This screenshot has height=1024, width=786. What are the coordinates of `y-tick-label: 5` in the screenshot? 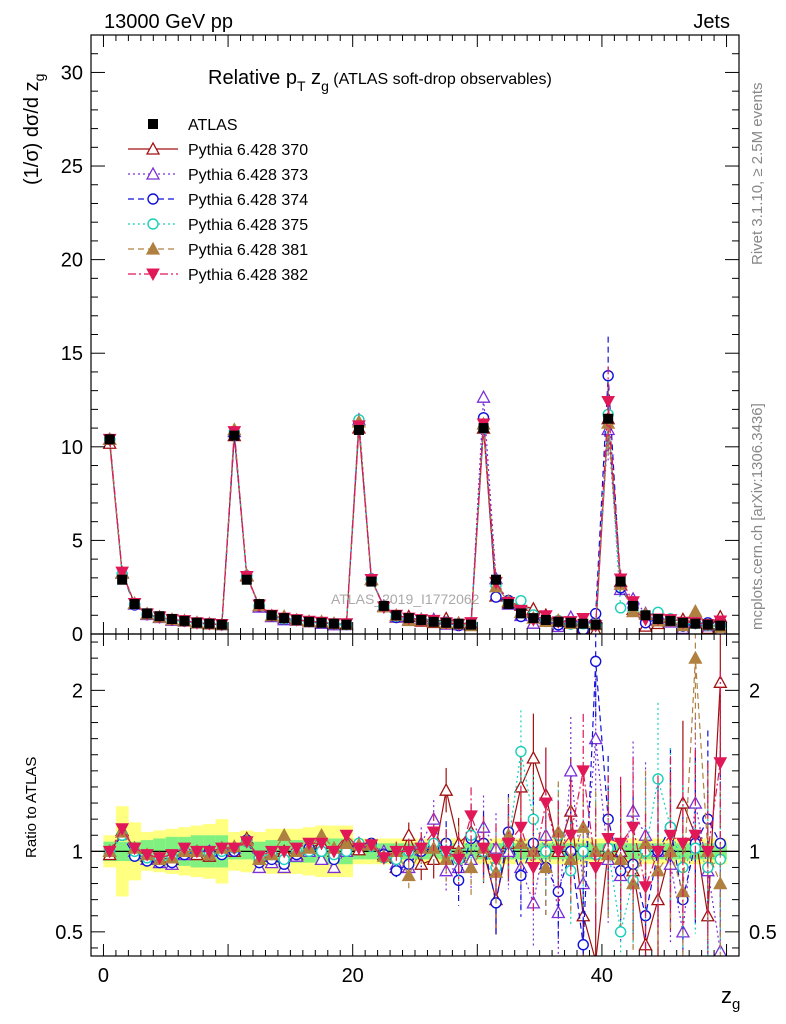 It's located at (77, 541).